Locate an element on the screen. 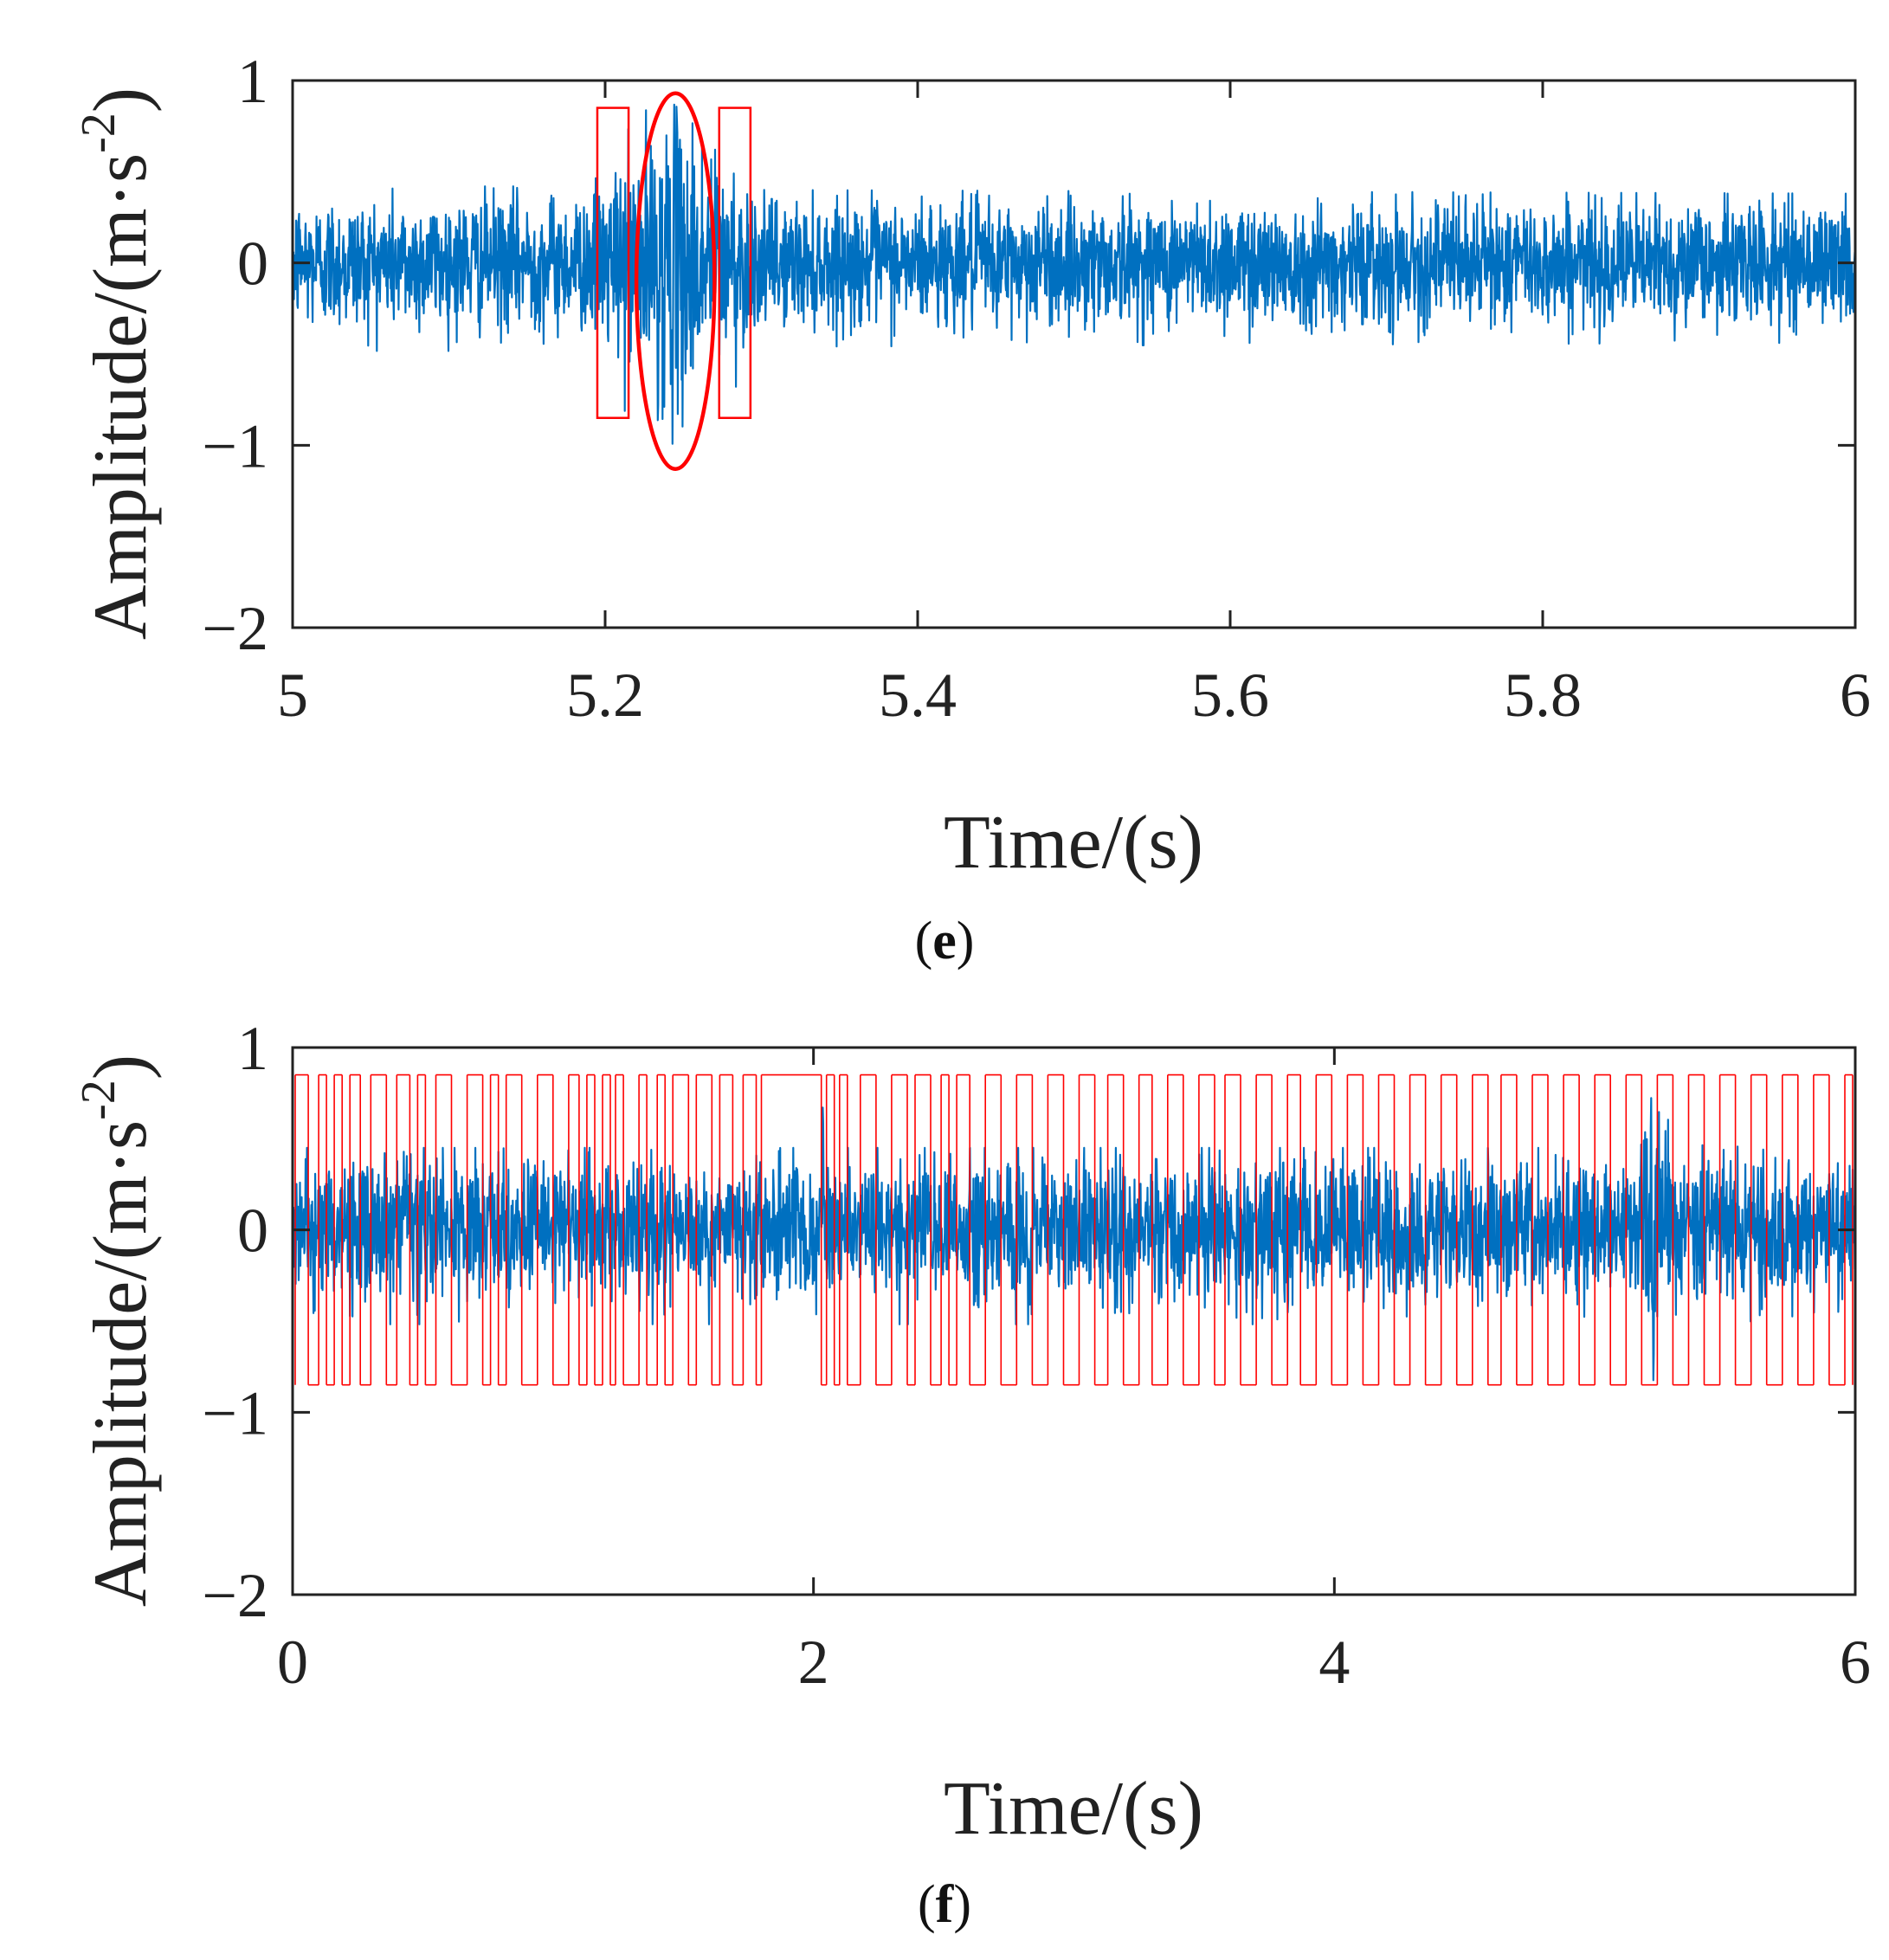 This screenshot has height=1960, width=1889. caption-letter-e: e is located at coordinates (944, 941).